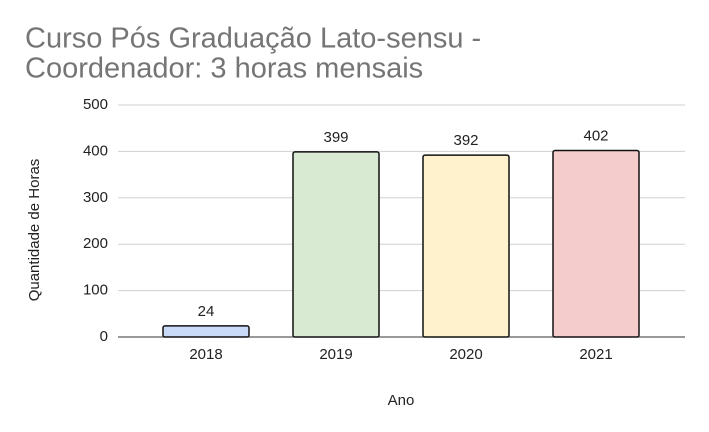 Image resolution: width=709 pixels, height=432 pixels. I want to click on y-tick-label: 500, so click(95, 104).